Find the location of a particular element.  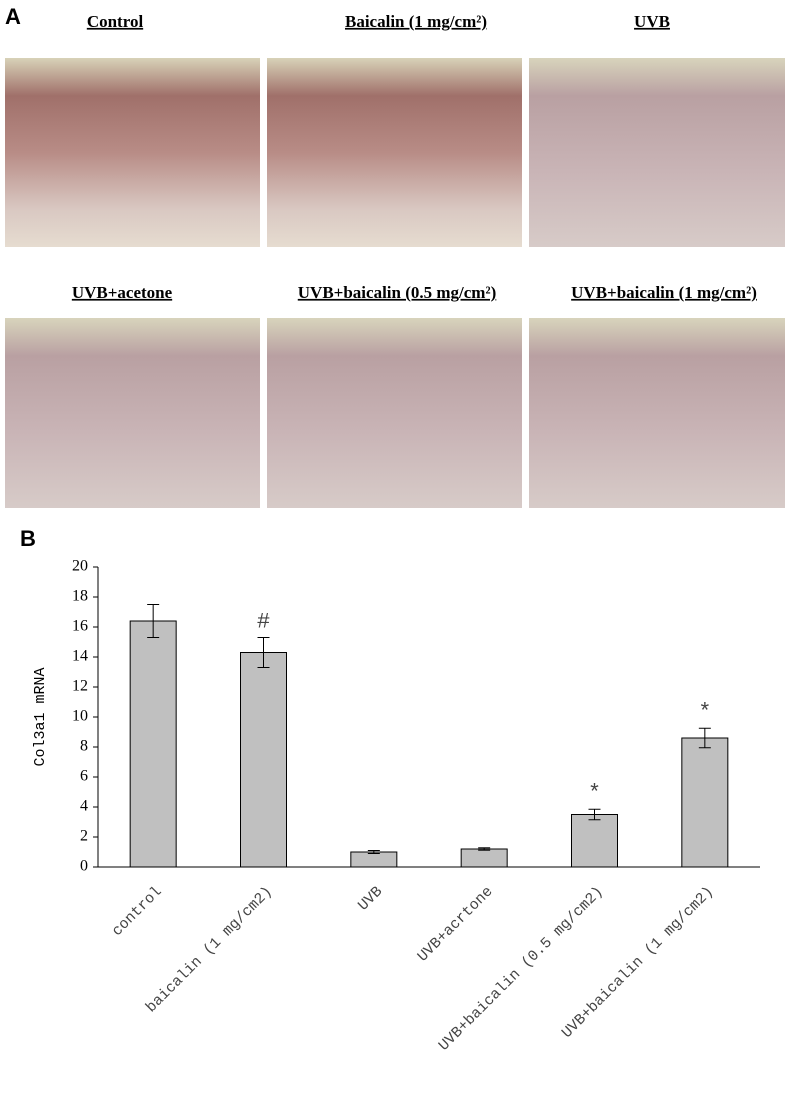

image-title: UVB+baicalin (1 mg/cm²) is located at coordinates (664, 292).